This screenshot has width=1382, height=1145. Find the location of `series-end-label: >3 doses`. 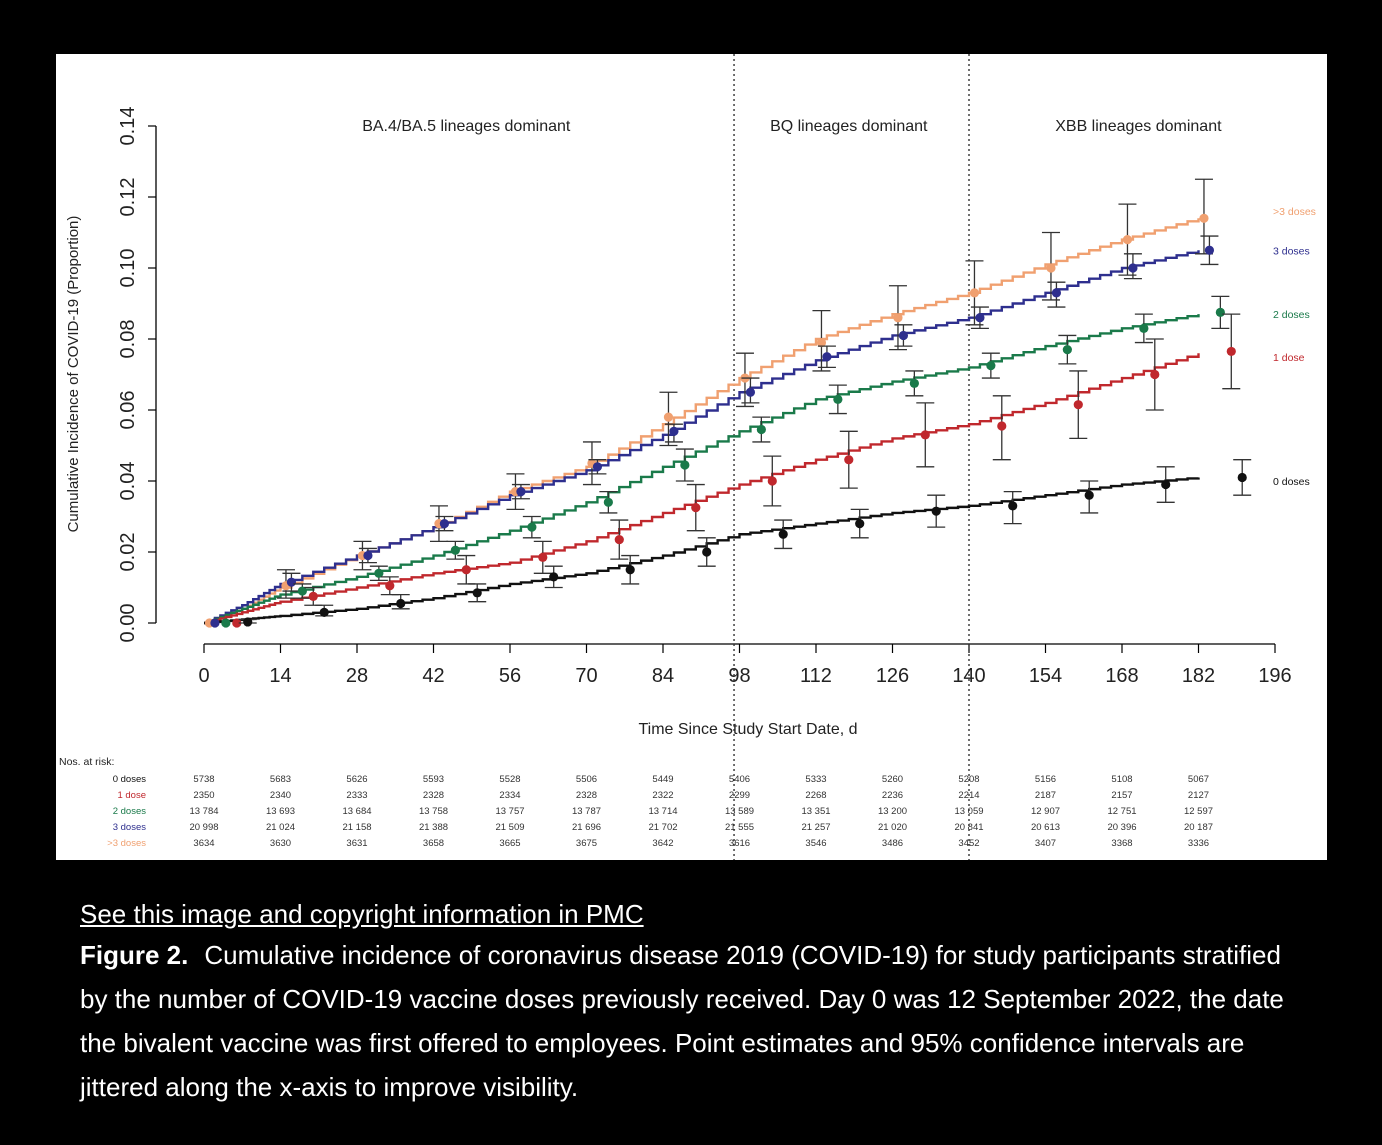

series-end-label: >3 doses is located at coordinates (1294, 212).